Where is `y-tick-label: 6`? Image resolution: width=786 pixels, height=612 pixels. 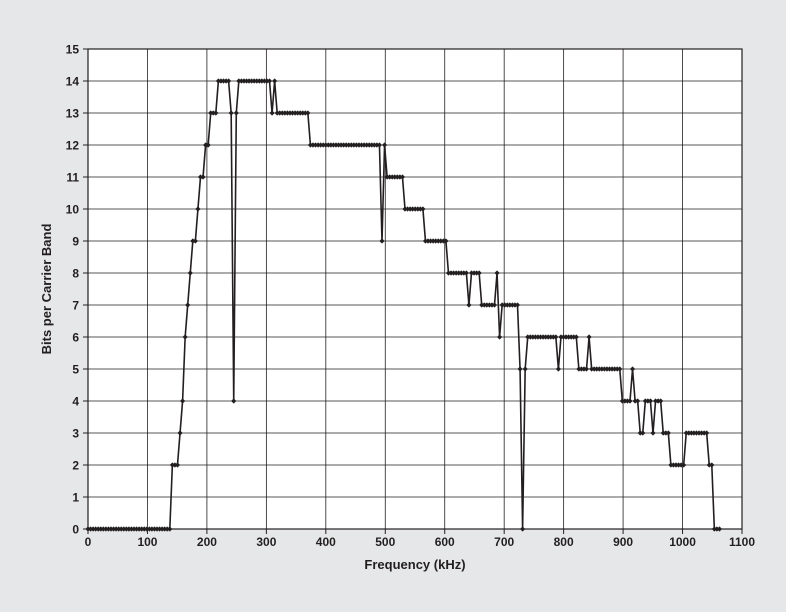
y-tick-label: 6 is located at coordinates (75, 338).